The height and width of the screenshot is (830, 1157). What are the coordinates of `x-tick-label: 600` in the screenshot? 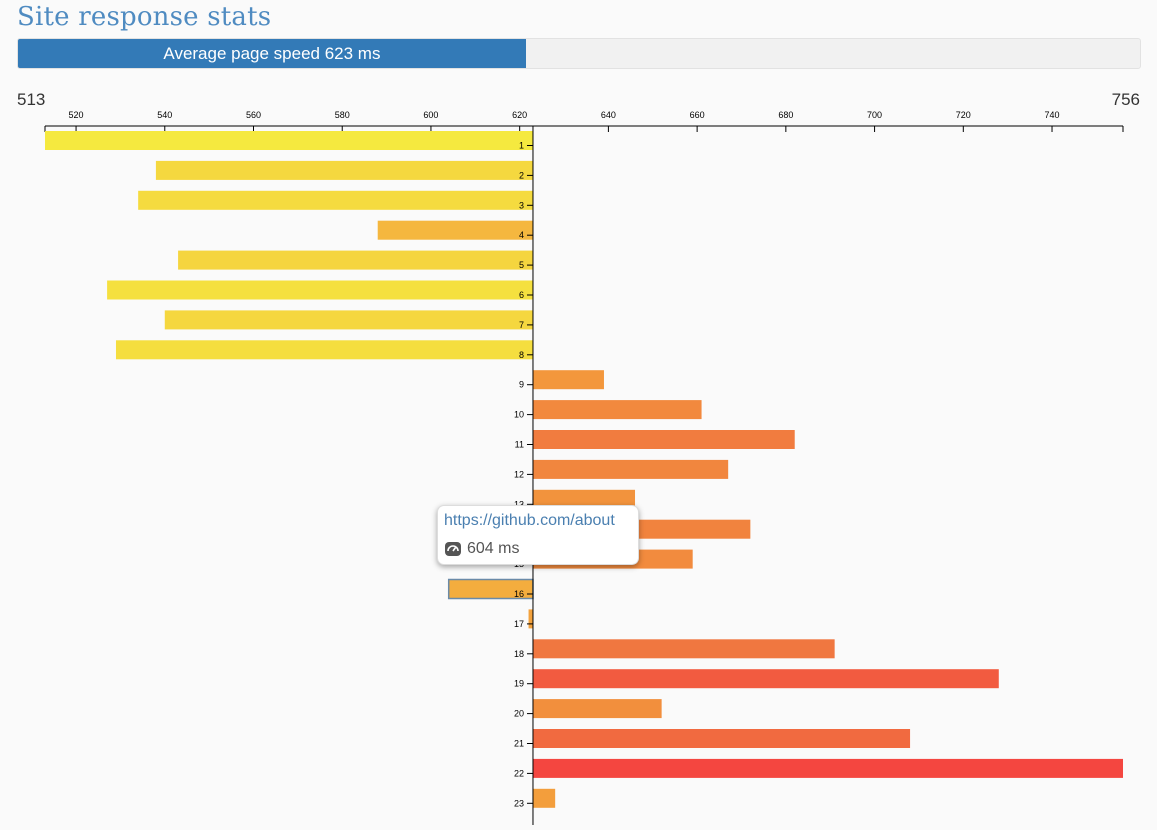 It's located at (430, 115).